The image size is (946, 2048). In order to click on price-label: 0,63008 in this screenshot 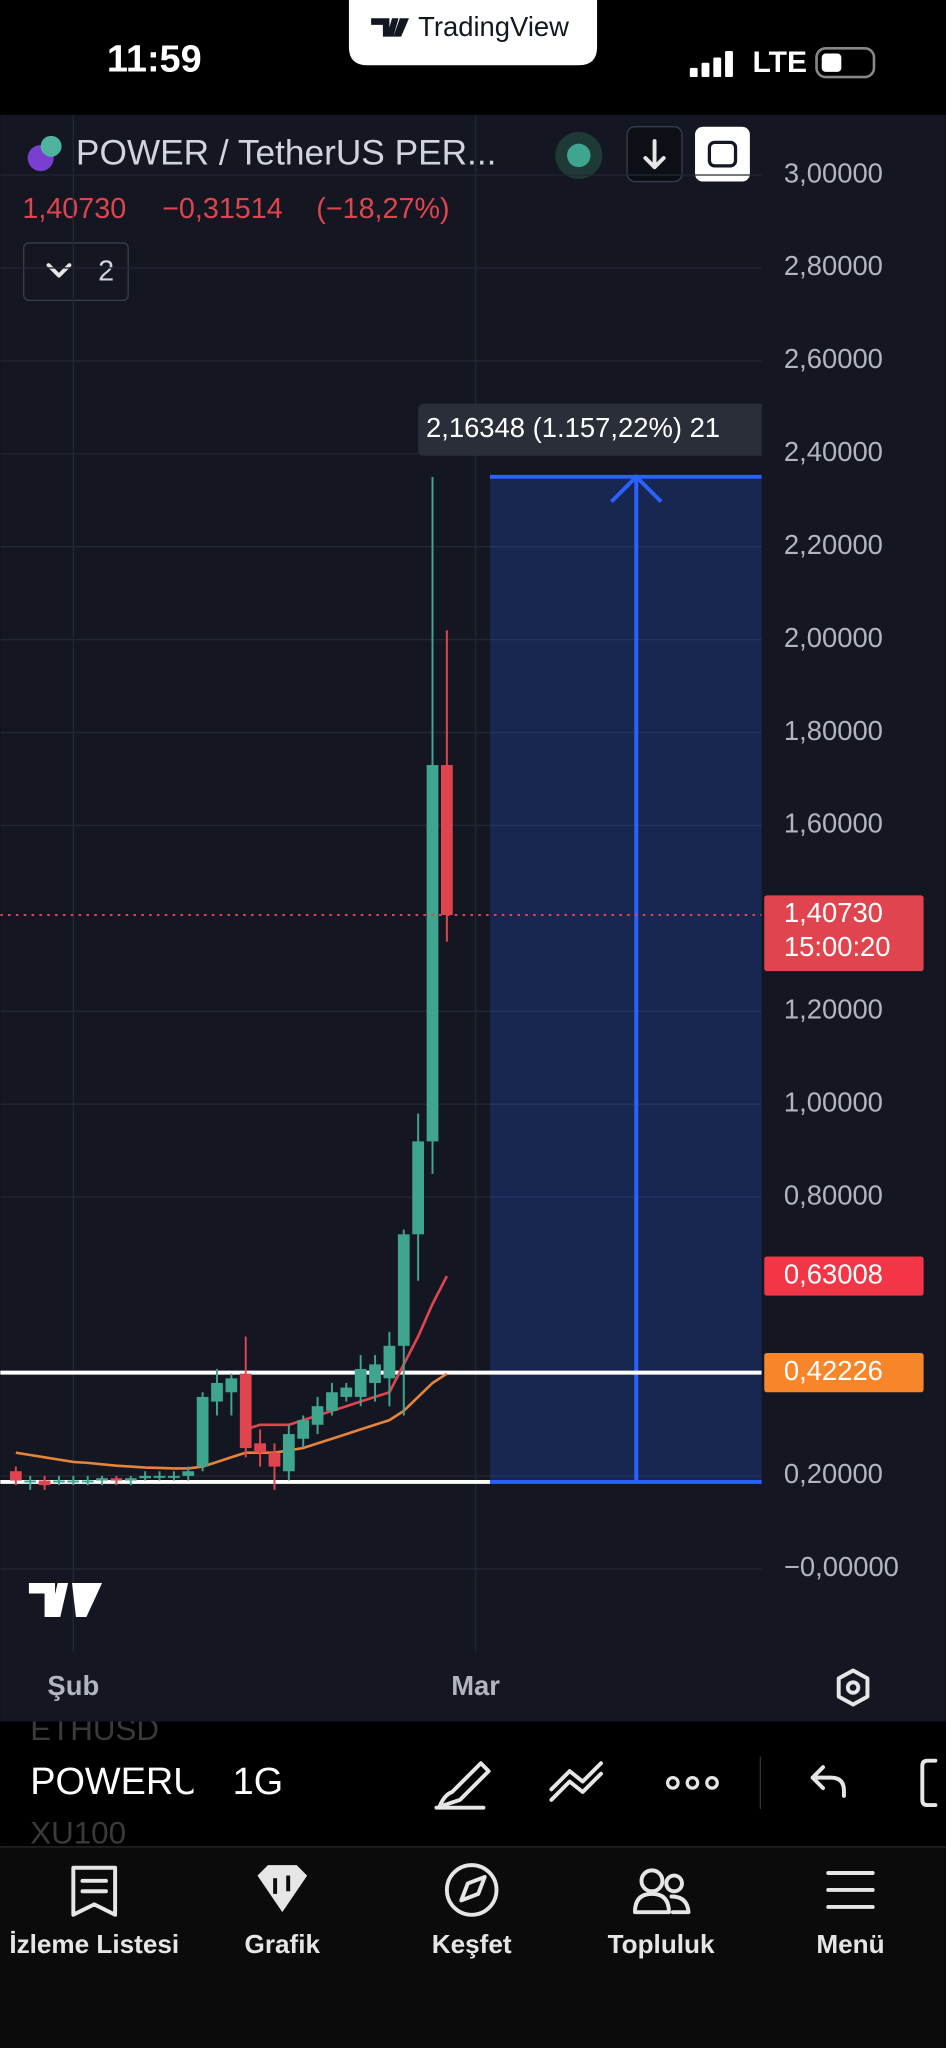, I will do `click(833, 1273)`.